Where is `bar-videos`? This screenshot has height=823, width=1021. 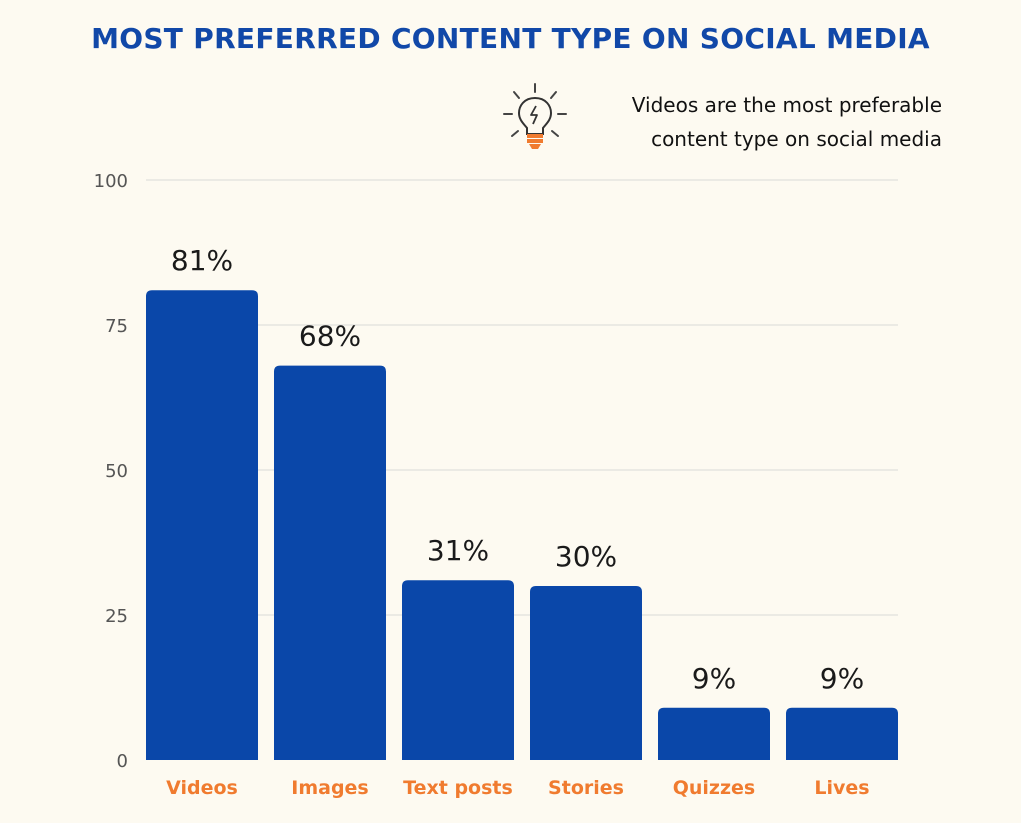
bar-videos is located at coordinates (202, 525).